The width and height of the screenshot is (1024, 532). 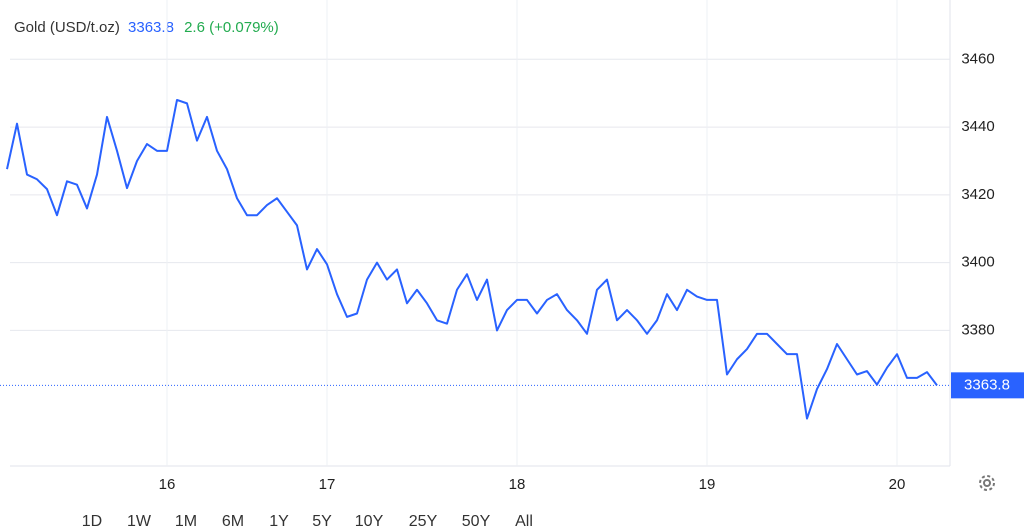 What do you see at coordinates (517, 484) in the screenshot?
I see `x-tick-label: 18` at bounding box center [517, 484].